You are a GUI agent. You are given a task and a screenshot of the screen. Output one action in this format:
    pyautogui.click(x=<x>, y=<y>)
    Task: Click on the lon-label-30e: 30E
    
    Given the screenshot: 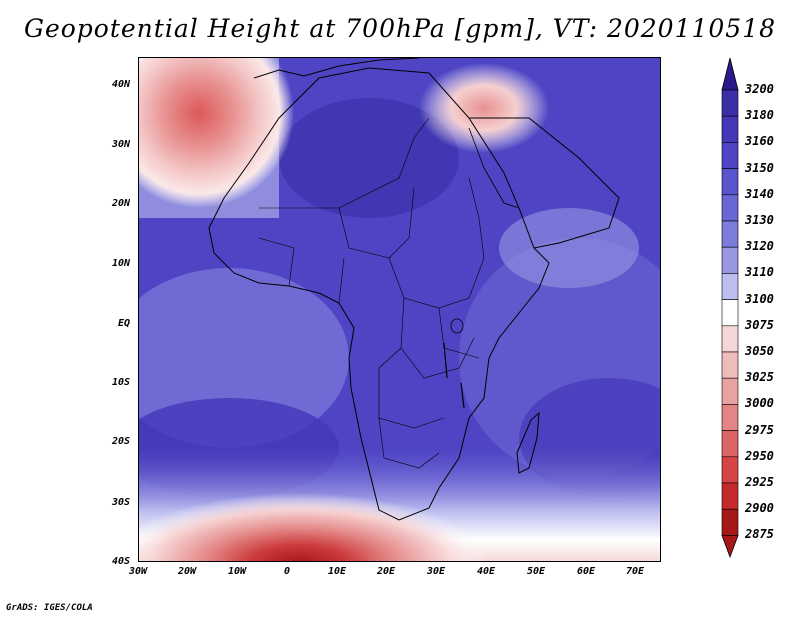 What is the action you would take?
    pyautogui.click(x=436, y=571)
    